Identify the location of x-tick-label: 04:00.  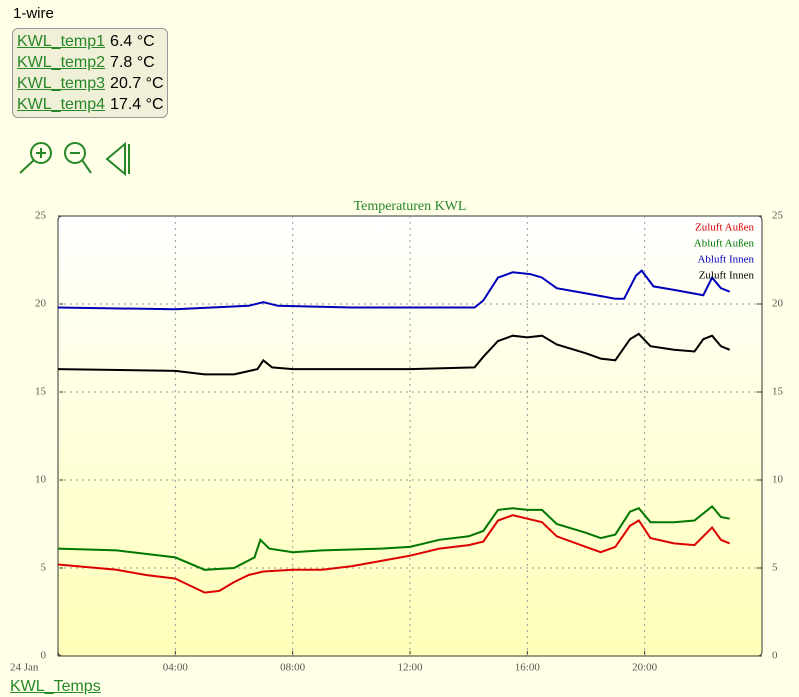
(176, 668).